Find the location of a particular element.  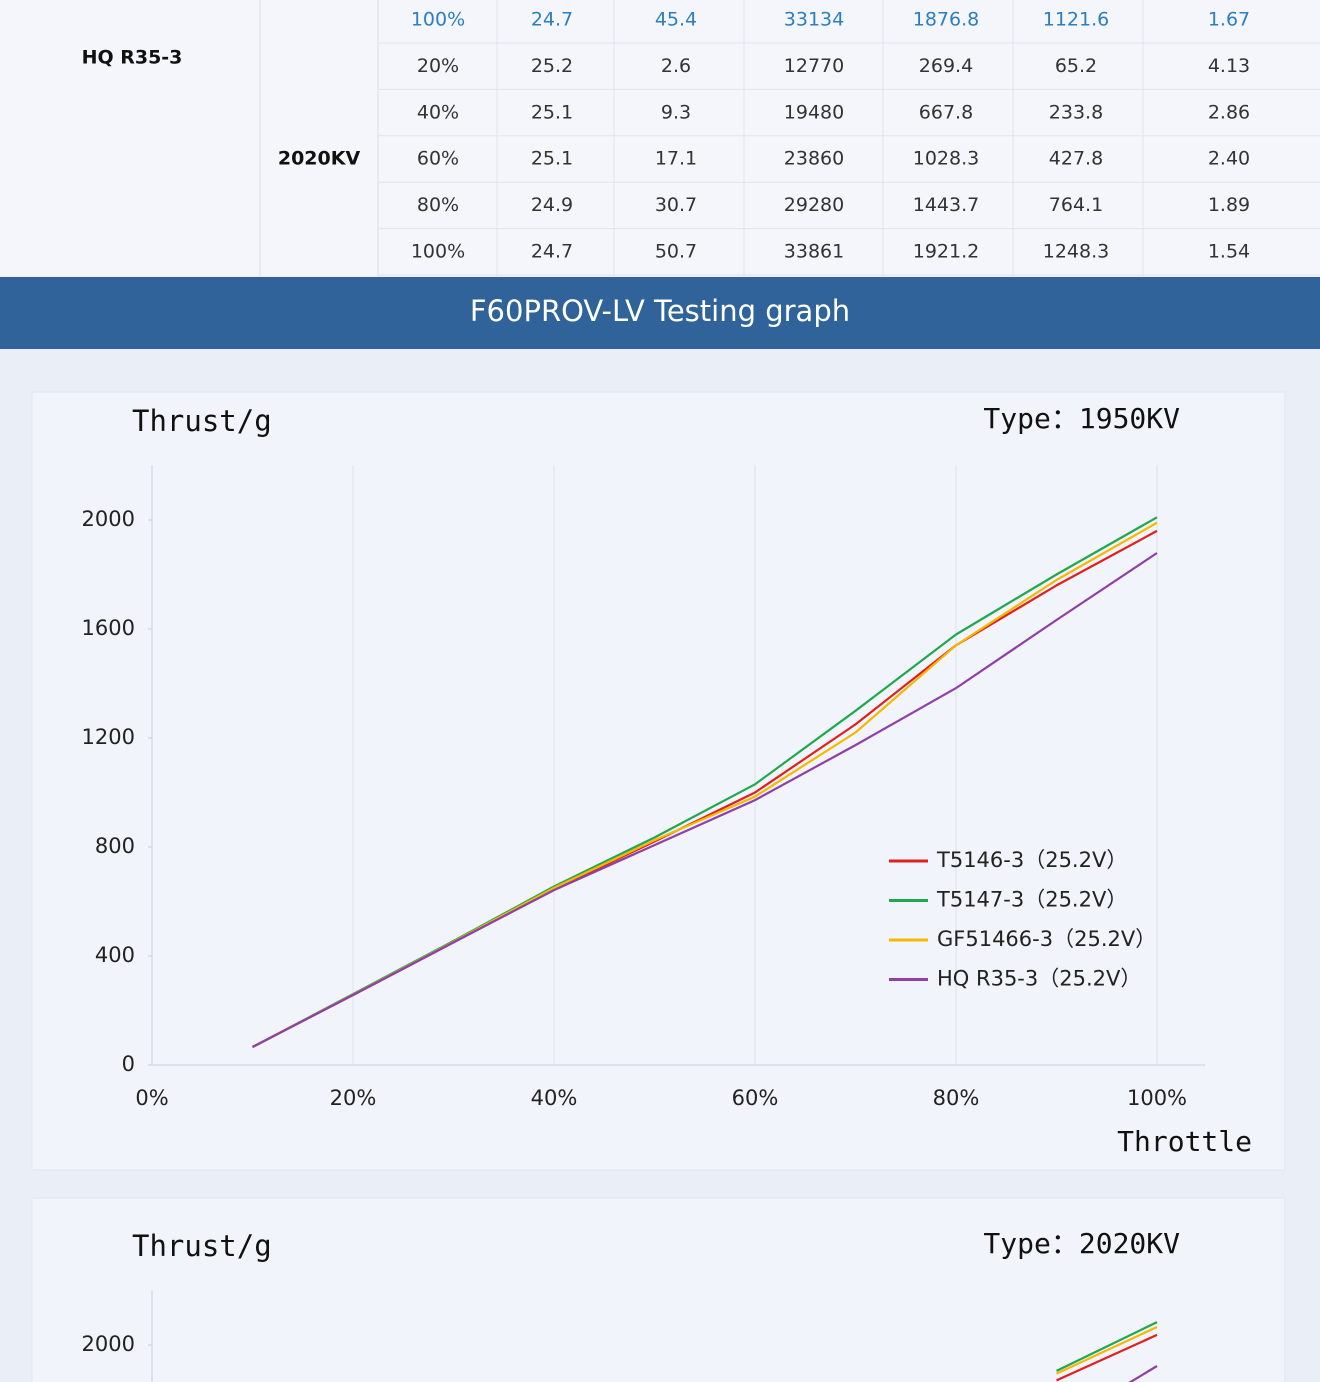

table-cell: 30.7 is located at coordinates (676, 205).